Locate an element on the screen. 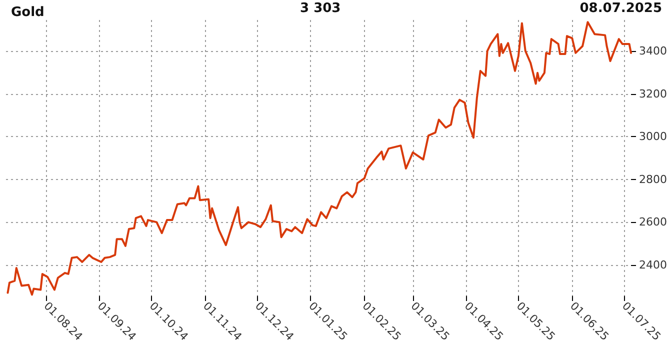  y-tick-label: 3400 is located at coordinates (653, 51).